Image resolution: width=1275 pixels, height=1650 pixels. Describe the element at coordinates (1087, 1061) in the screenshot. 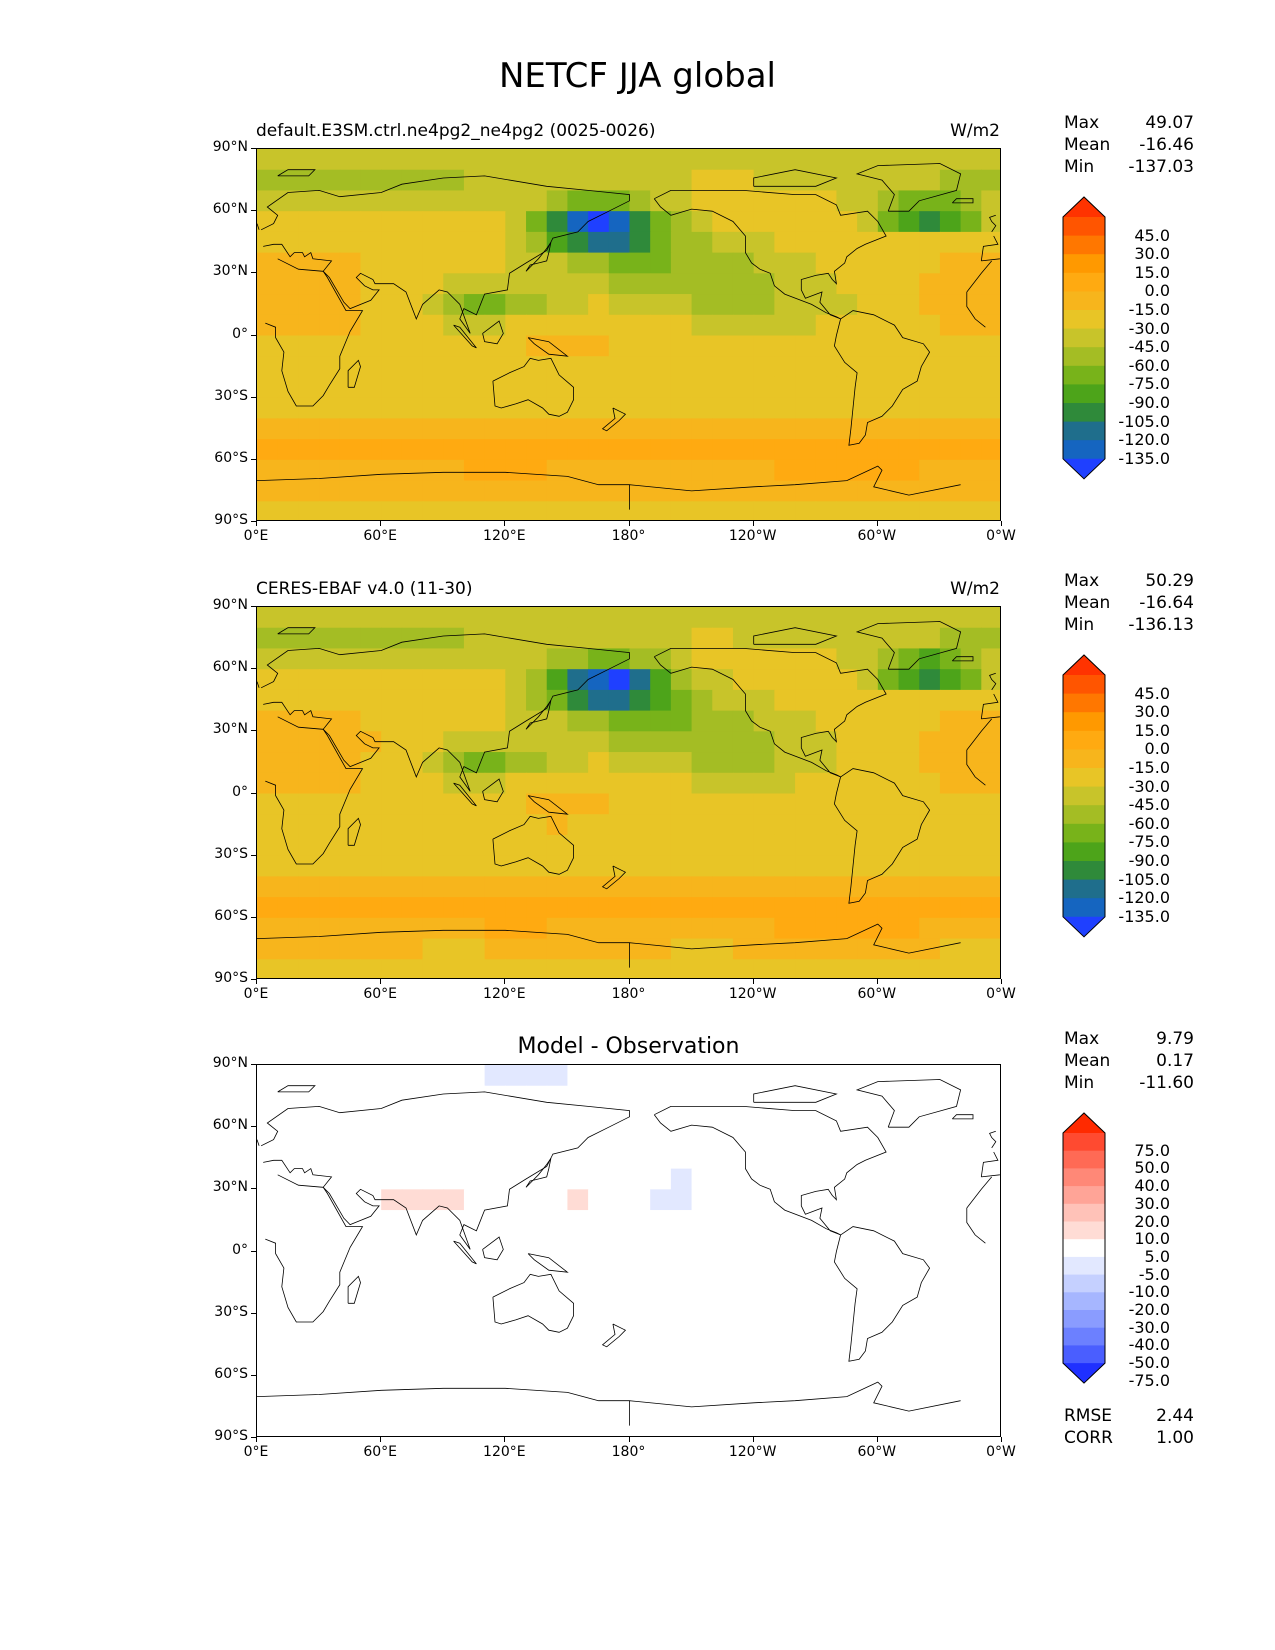

I see `stat-label: Mean` at that location.